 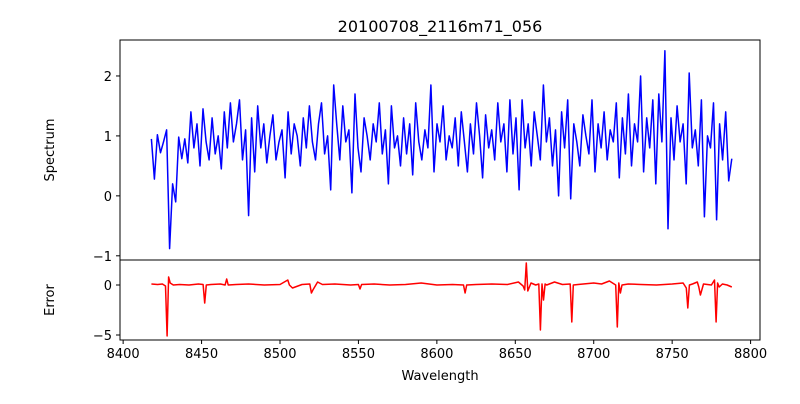 I want to click on x-tick-label: 8500, so click(x=279, y=354).